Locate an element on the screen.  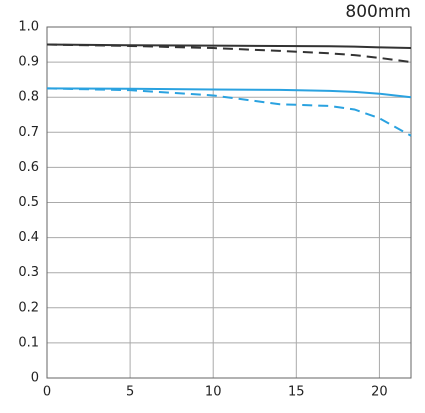
y-tick-label: 0.8 is located at coordinates (28, 97).